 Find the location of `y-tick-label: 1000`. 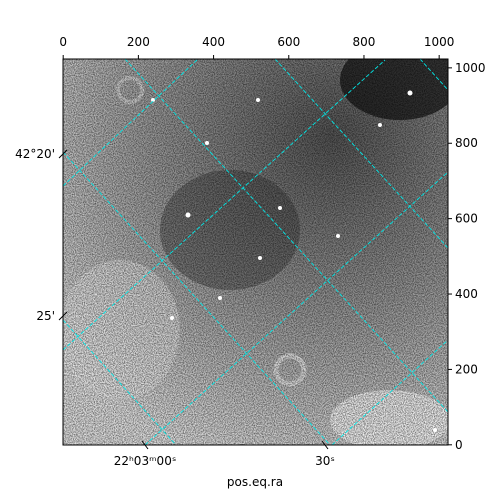

y-tick-label: 1000 is located at coordinates (470, 68).